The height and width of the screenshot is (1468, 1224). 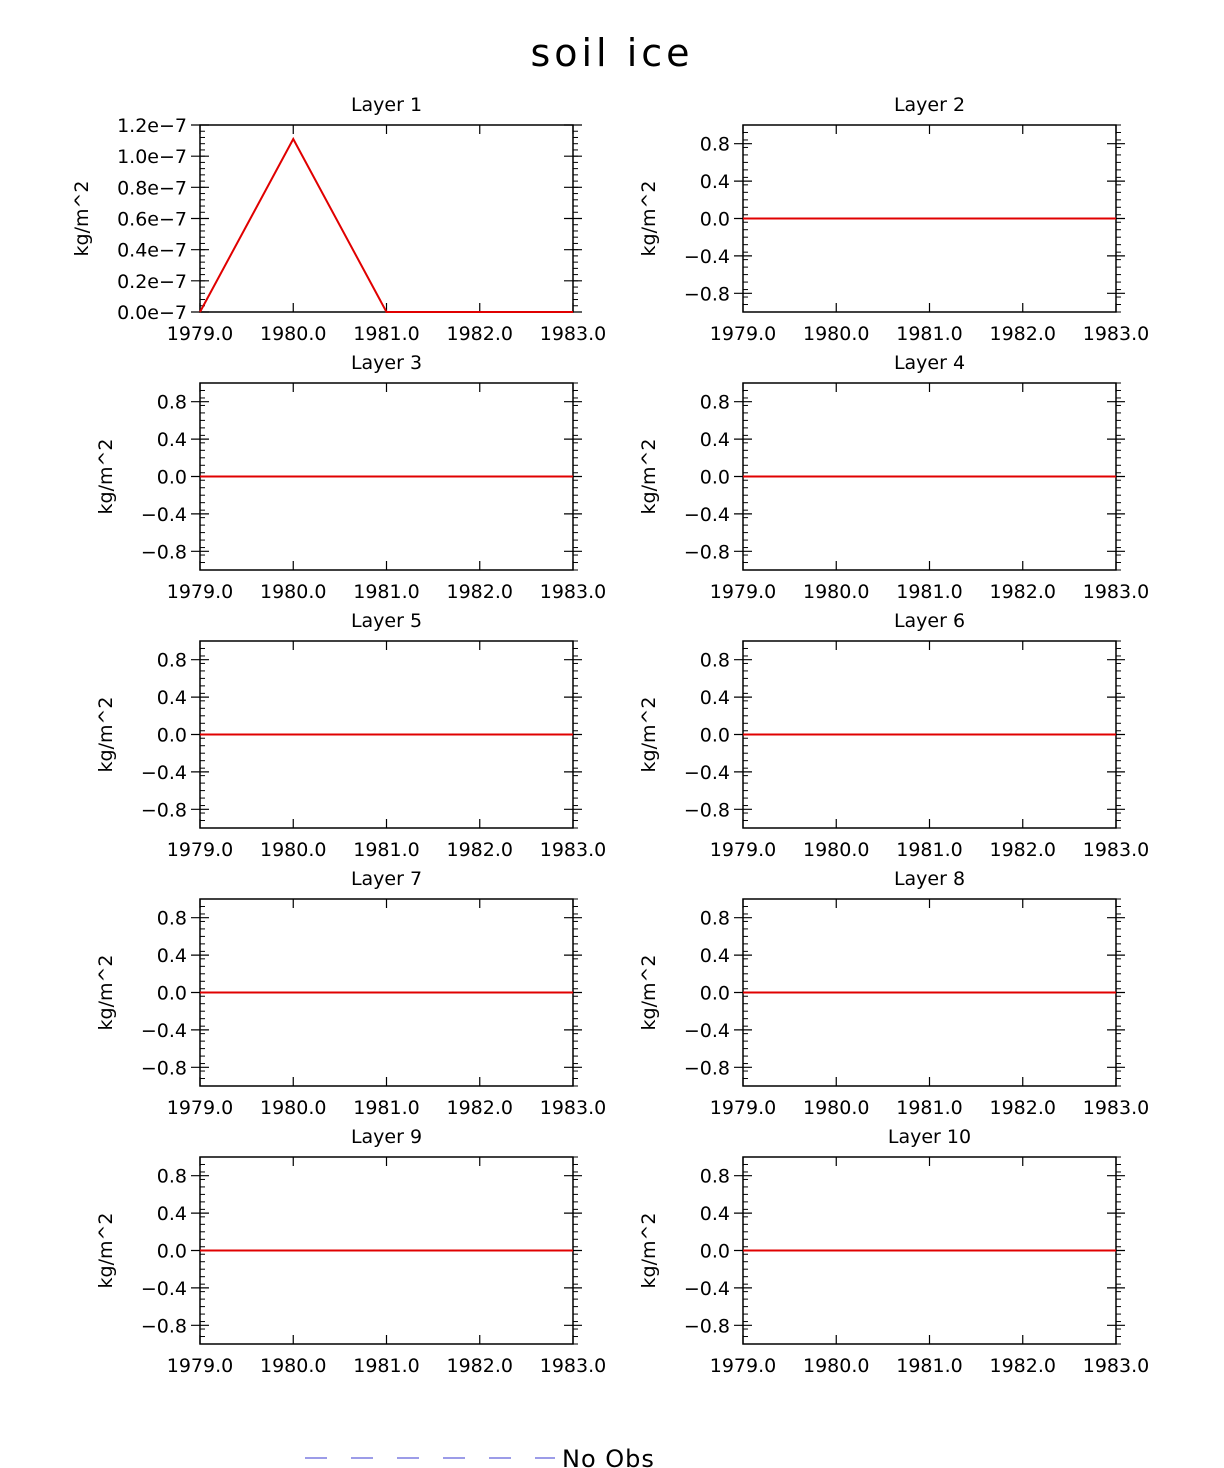 What do you see at coordinates (929, 105) in the screenshot?
I see `panel-title: Layer 2` at bounding box center [929, 105].